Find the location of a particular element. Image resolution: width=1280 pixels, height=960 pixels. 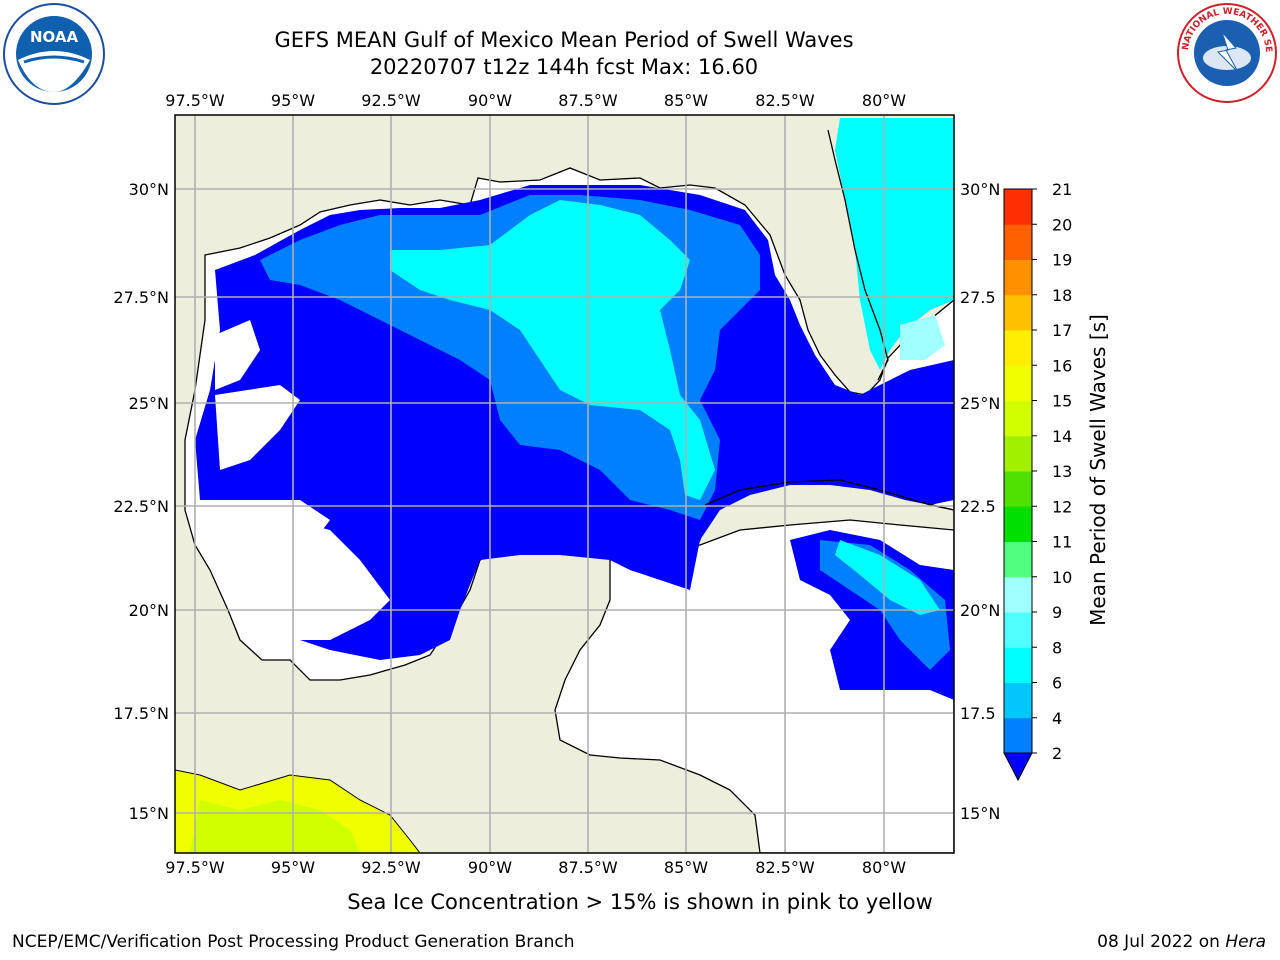

lat-label: 22.5°N is located at coordinates (141, 506).